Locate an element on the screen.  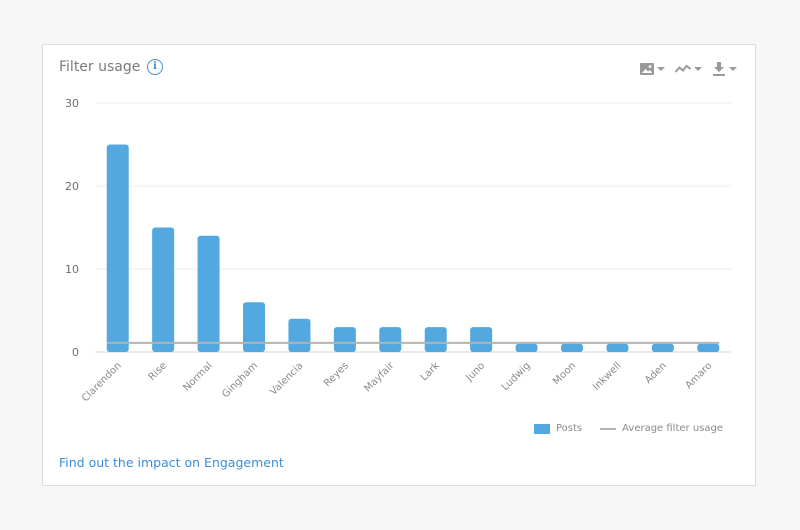
y-tick-label: 20 is located at coordinates (72, 186).